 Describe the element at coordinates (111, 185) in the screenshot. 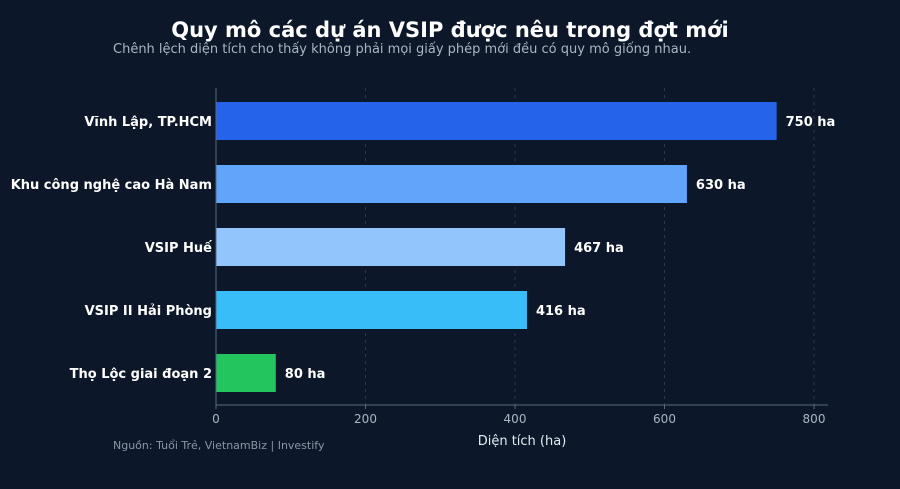

I see `category-label: Khu công nghệ cao Hà Nam` at that location.